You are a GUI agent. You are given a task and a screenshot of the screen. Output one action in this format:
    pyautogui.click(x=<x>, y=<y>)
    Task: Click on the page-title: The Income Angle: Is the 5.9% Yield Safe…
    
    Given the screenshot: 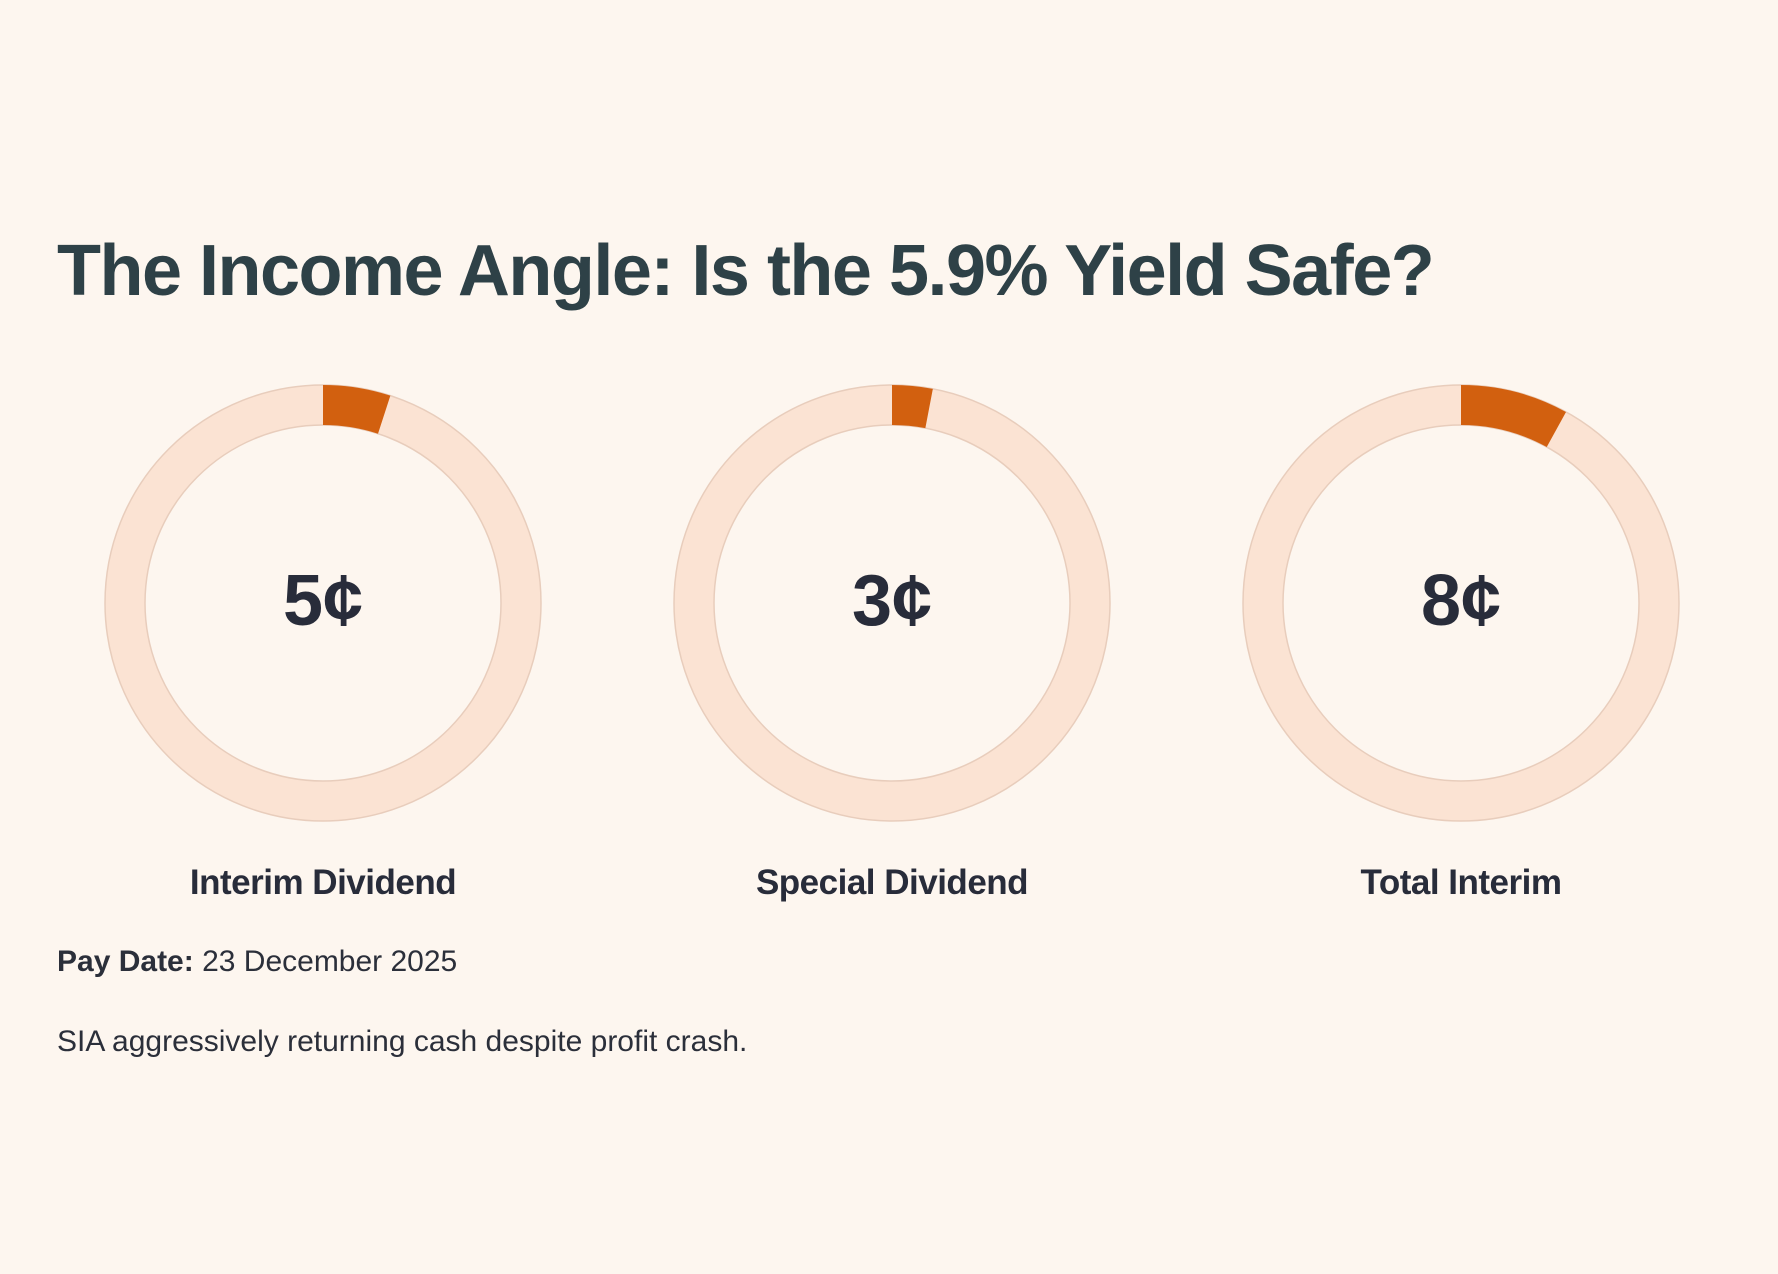 What is the action you would take?
    pyautogui.click(x=746, y=271)
    